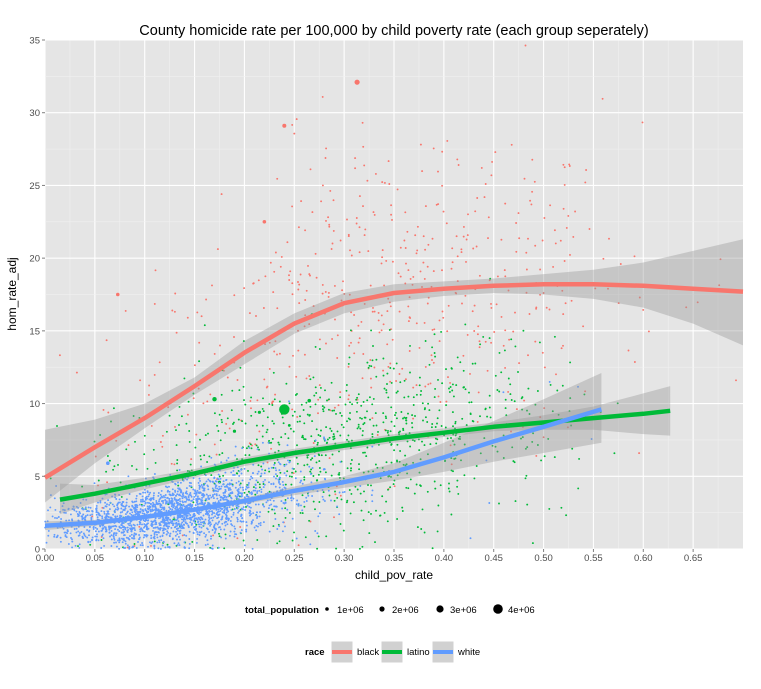 This screenshot has width=761, height=689. I want to click on x-tick-label: 0.40, so click(444, 558).